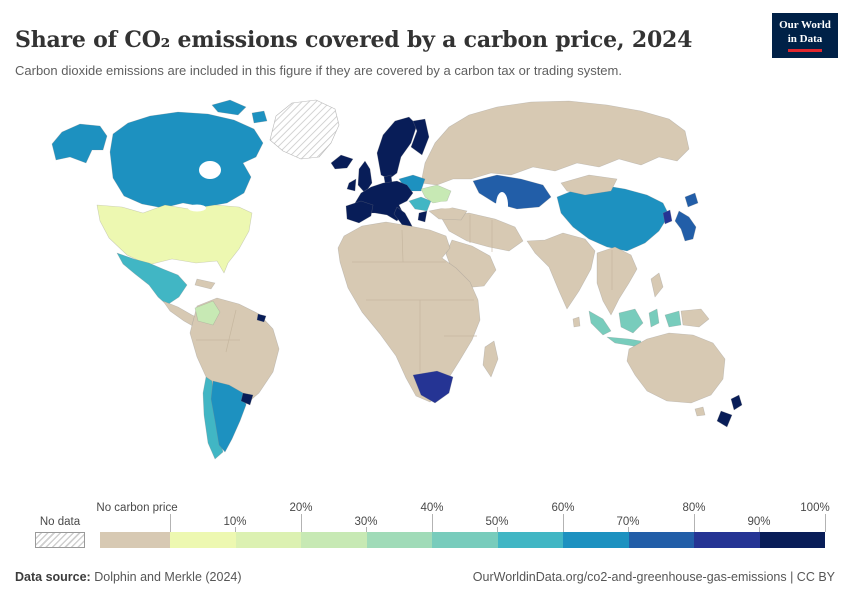 The image size is (850, 600). Describe the element at coordinates (502, 205) in the screenshot. I see `caspian-sea` at that location.